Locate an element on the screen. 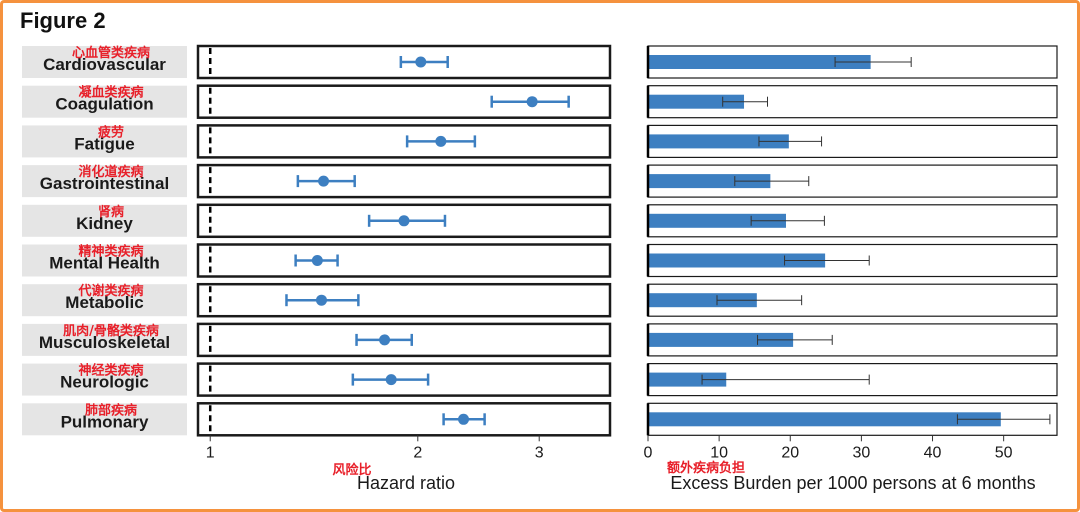 The width and height of the screenshot is (1080, 512). x-axis-title-cn: 风险比 is located at coordinates (351, 470).